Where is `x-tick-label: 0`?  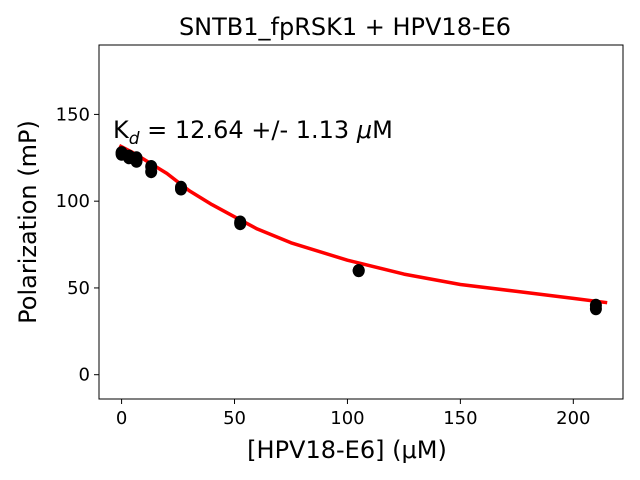 x-tick-label: 0 is located at coordinates (121, 418).